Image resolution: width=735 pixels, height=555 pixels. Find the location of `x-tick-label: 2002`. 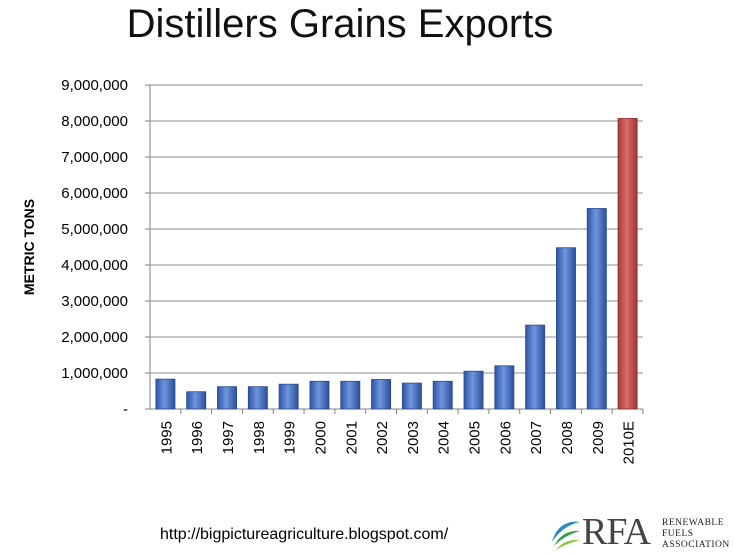

x-tick-label: 2002 is located at coordinates (382, 437).